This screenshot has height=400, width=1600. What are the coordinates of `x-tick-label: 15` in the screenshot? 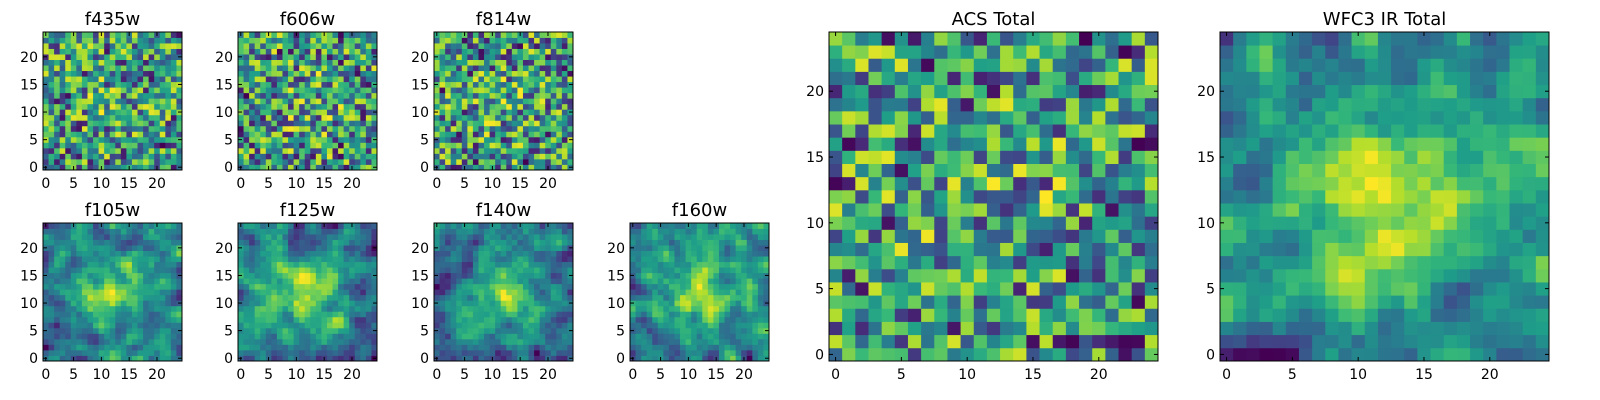 It's located at (716, 375).